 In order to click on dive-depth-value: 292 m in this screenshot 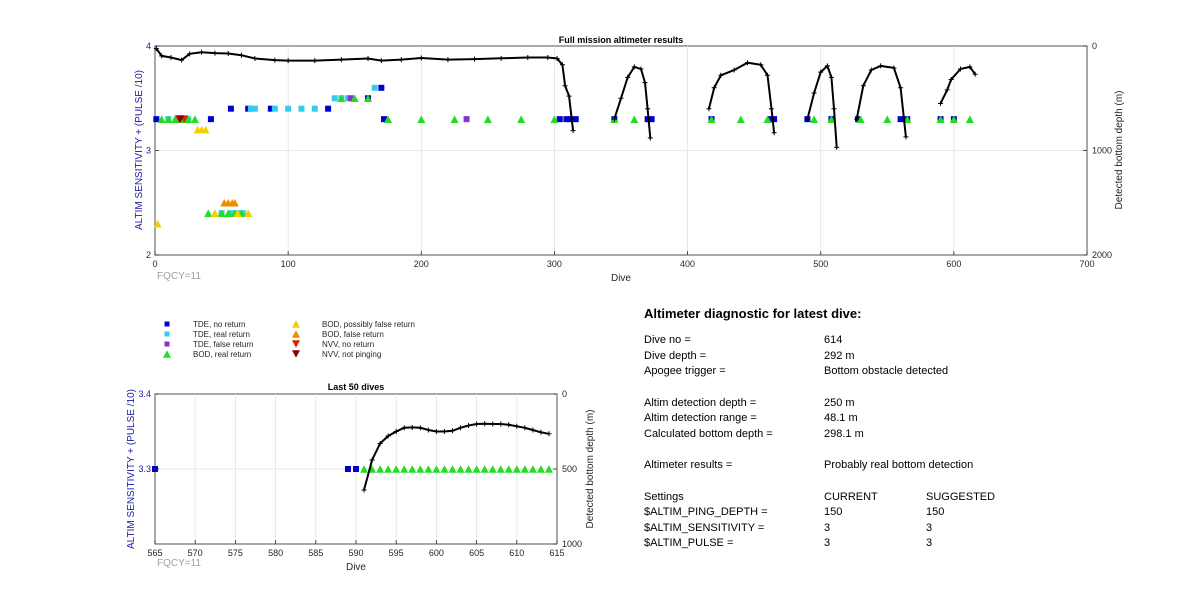, I will do `click(839, 355)`.